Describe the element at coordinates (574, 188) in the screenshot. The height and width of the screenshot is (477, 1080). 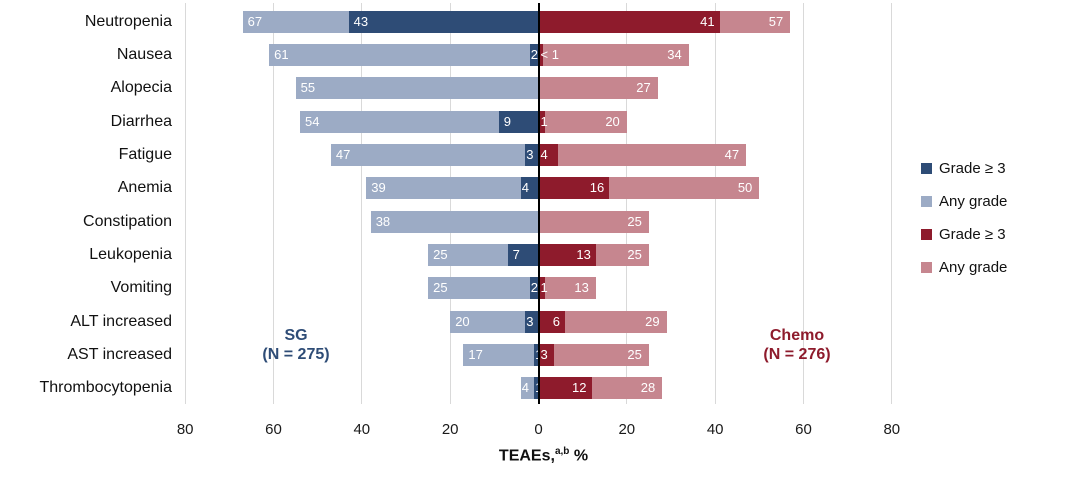
I see `bar-chemo-grade3: 16` at that location.